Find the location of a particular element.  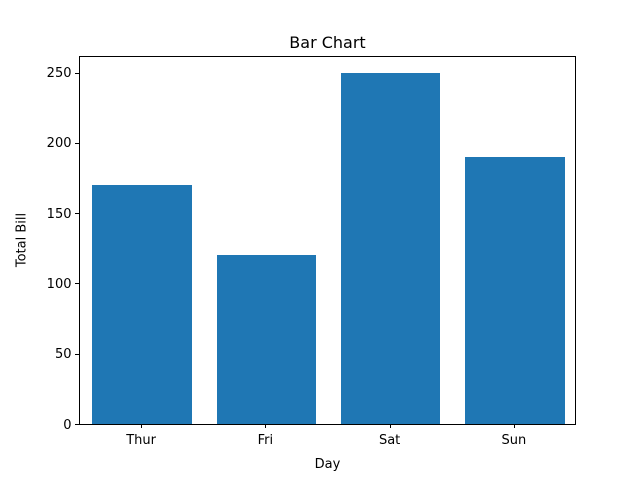

x-tick-label: Sun is located at coordinates (514, 440).